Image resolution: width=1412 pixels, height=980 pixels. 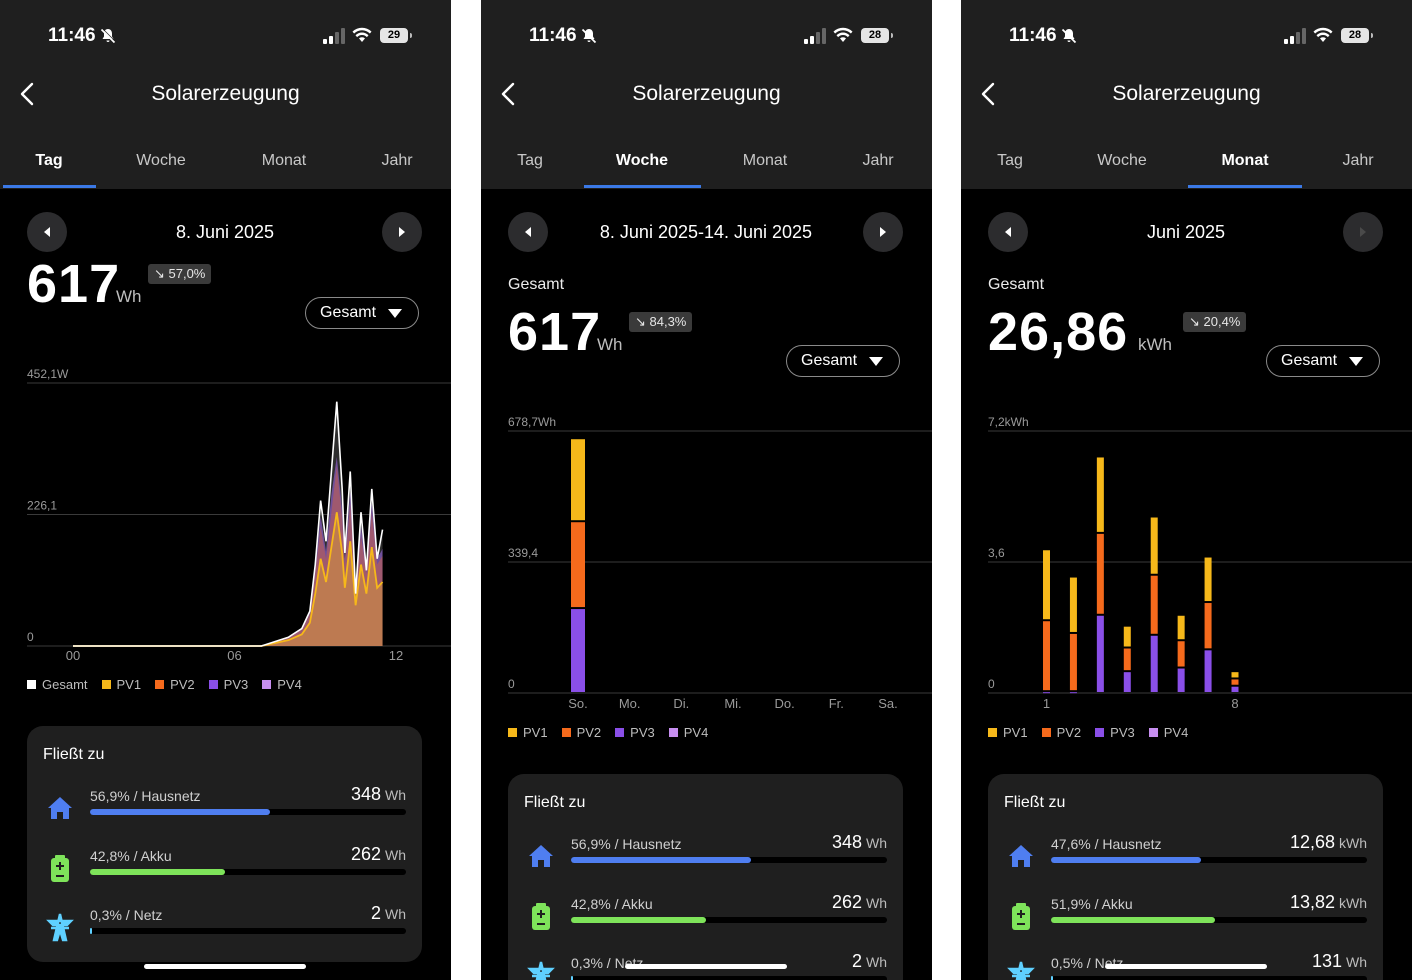 I want to click on flow-row: 56,9% / Hausnetz 348 Wh, so click(x=705, y=864).